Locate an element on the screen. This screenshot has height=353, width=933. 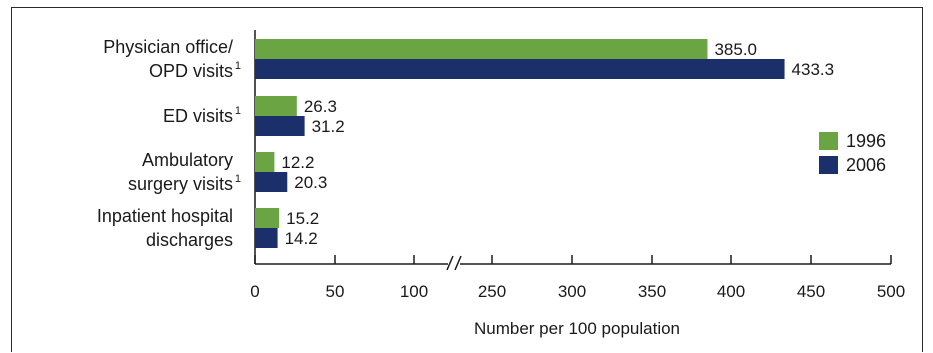
data-label: 14.2 is located at coordinates (301, 238).